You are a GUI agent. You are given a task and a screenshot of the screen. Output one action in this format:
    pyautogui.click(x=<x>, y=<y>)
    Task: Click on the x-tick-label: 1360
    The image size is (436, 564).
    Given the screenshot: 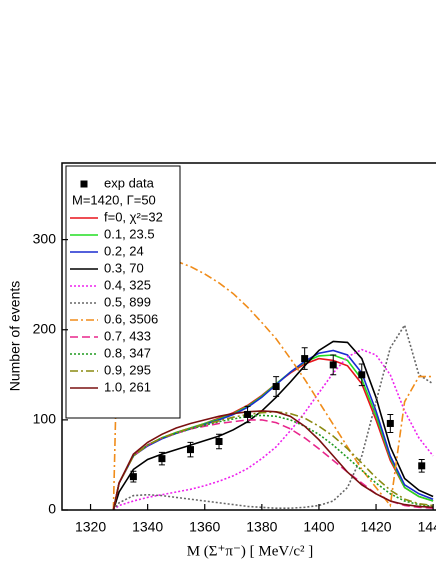 What is the action you would take?
    pyautogui.click(x=204, y=527)
    